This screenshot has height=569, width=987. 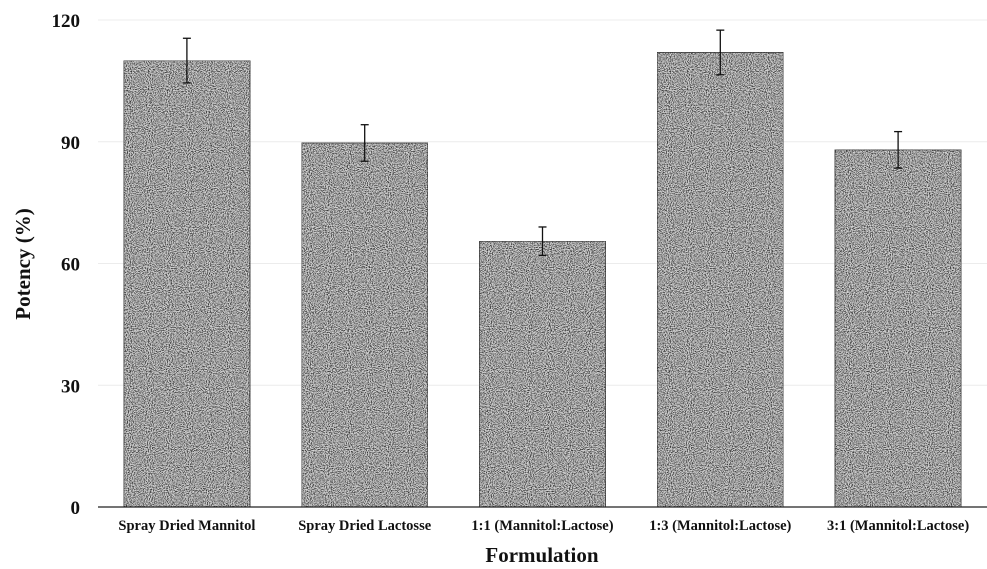 I want to click on x-tick-label: 3:1 (Mannitol:Lactose), so click(x=898, y=526).